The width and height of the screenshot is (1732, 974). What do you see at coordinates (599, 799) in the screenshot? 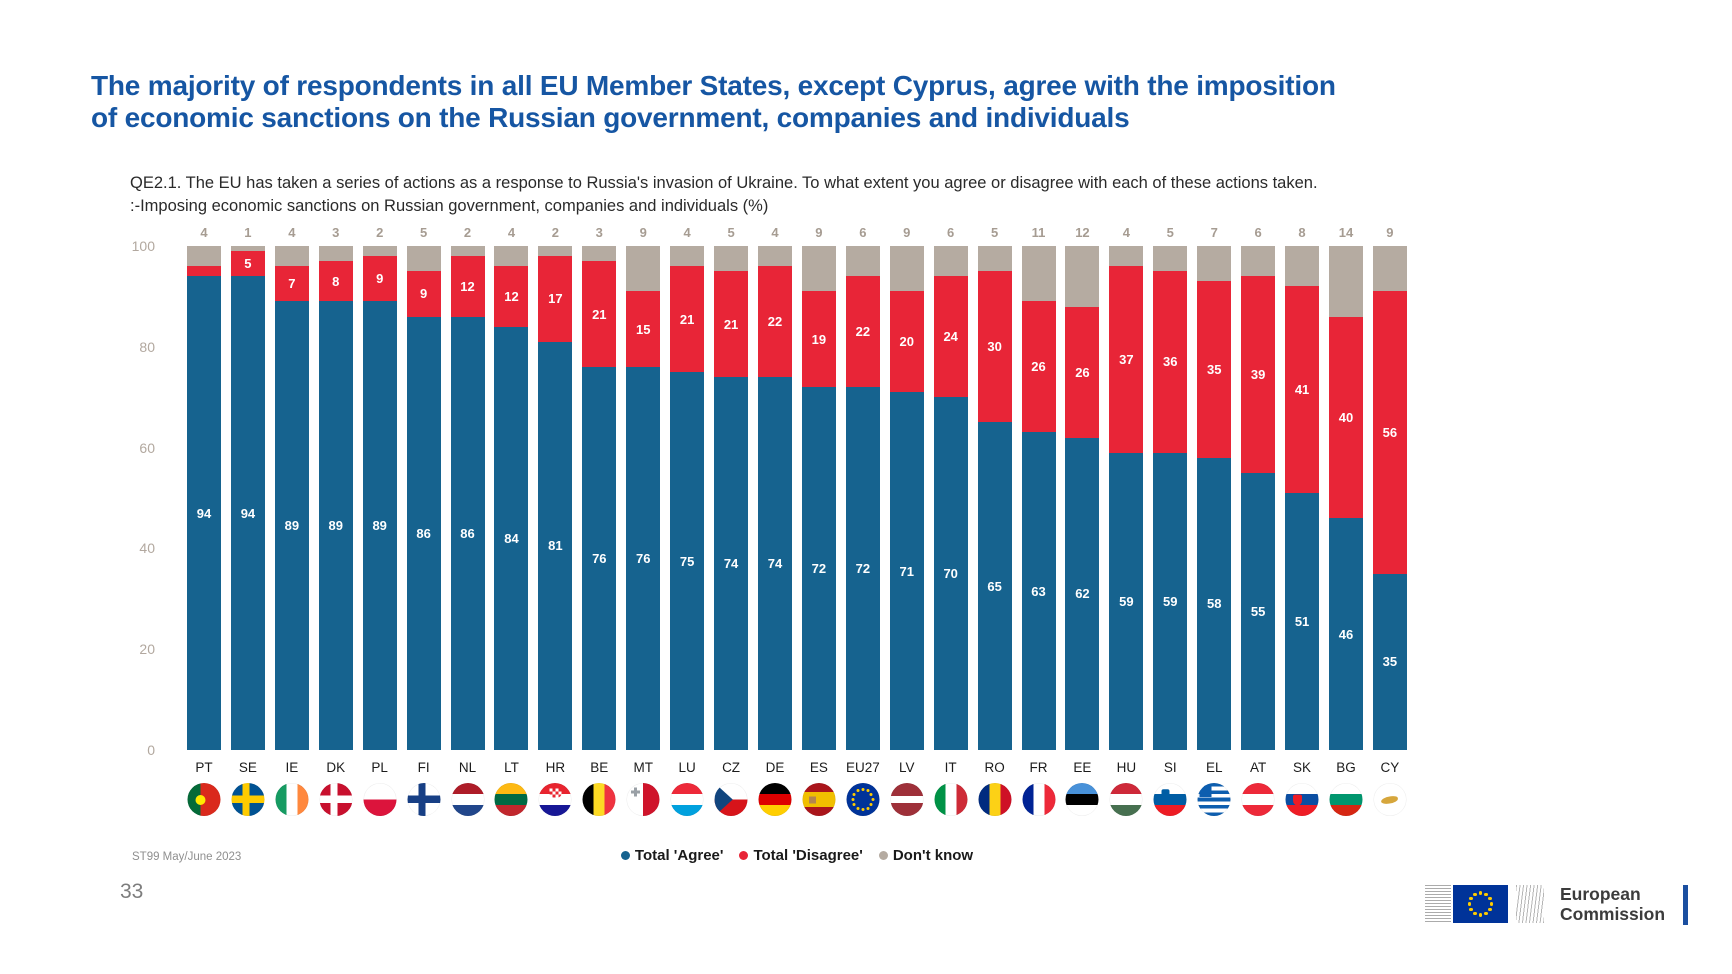
I see `country-flag-icon-BE` at bounding box center [599, 799].